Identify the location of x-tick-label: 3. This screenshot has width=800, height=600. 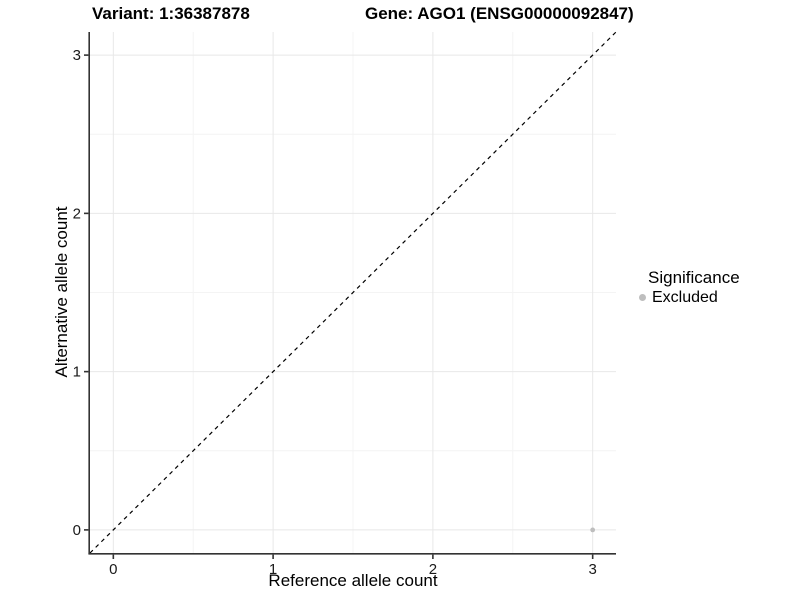
(593, 569).